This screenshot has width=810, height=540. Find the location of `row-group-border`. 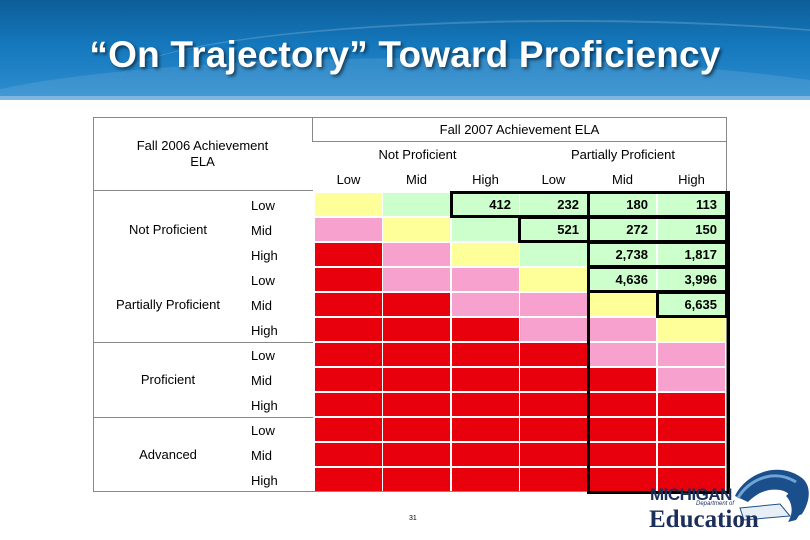

row-group-border is located at coordinates (203, 417).